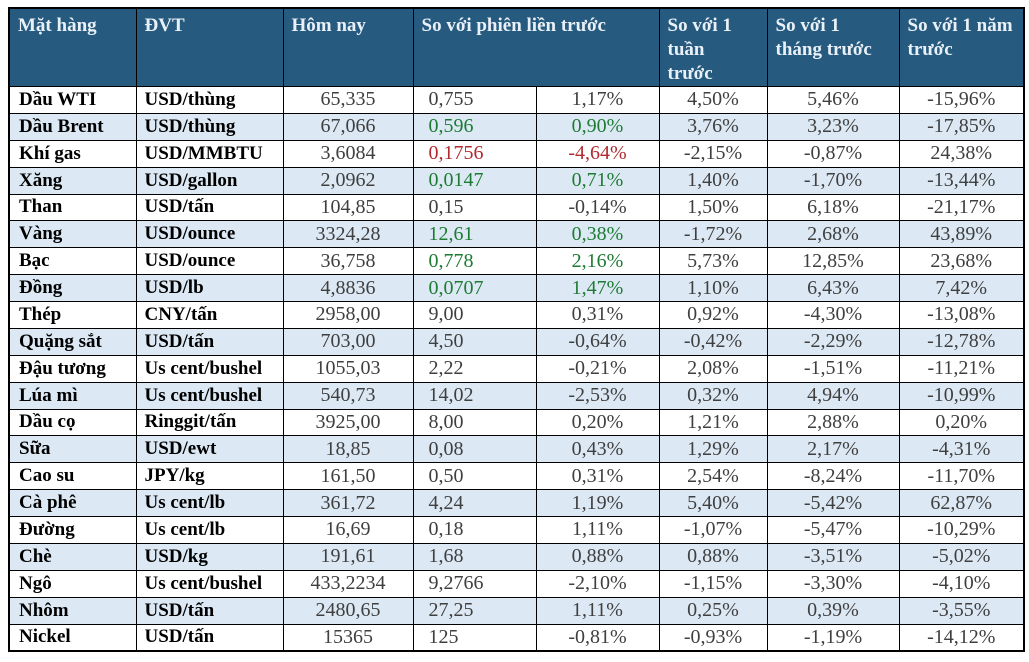 This screenshot has height=662, width=1029. I want to click on pct-vs-prev-session: 2,16%, so click(597, 261).